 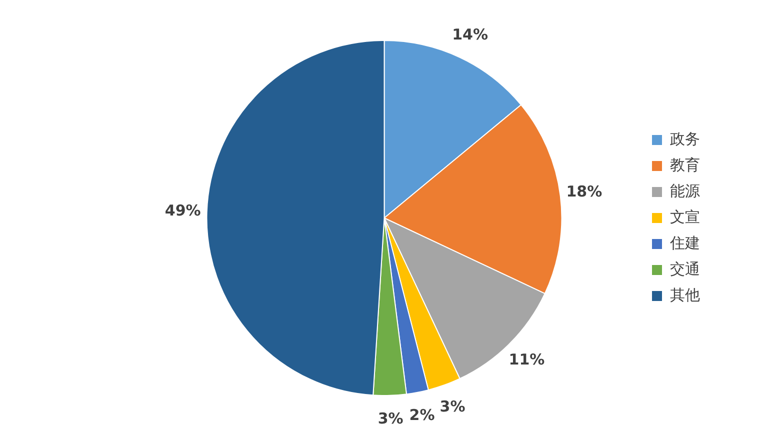 What do you see at coordinates (685, 269) in the screenshot?
I see `legend-label: 交通` at bounding box center [685, 269].